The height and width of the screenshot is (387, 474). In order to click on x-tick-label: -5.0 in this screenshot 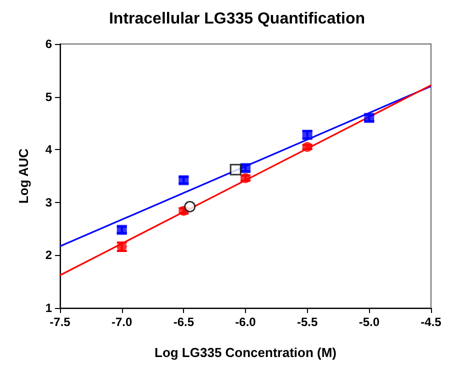, I will do `click(369, 322)`.